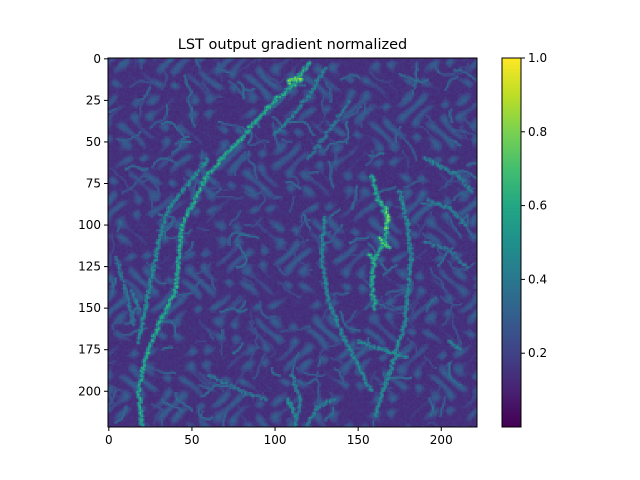  Describe the element at coordinates (97, 59) in the screenshot. I see `y-tick-label: 0` at that location.